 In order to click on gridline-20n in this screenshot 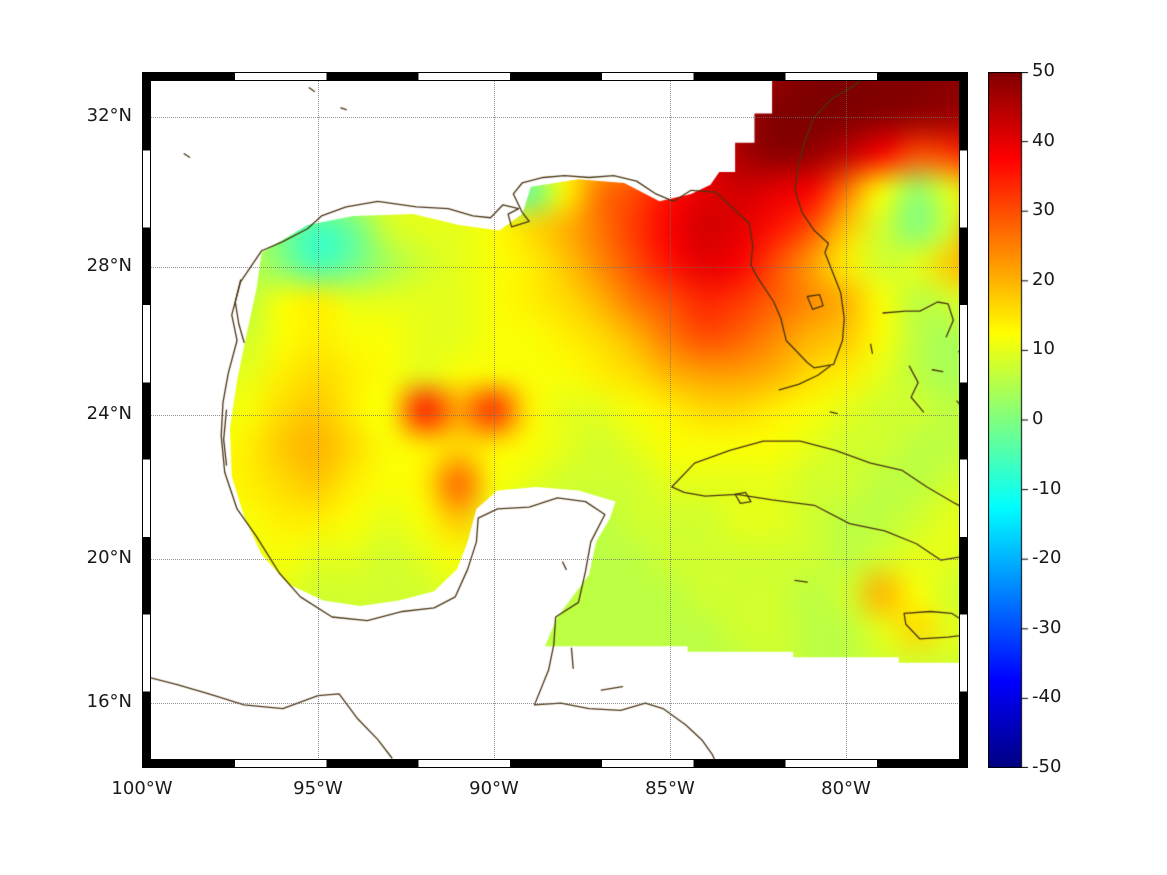, I will do `click(555, 559)`.